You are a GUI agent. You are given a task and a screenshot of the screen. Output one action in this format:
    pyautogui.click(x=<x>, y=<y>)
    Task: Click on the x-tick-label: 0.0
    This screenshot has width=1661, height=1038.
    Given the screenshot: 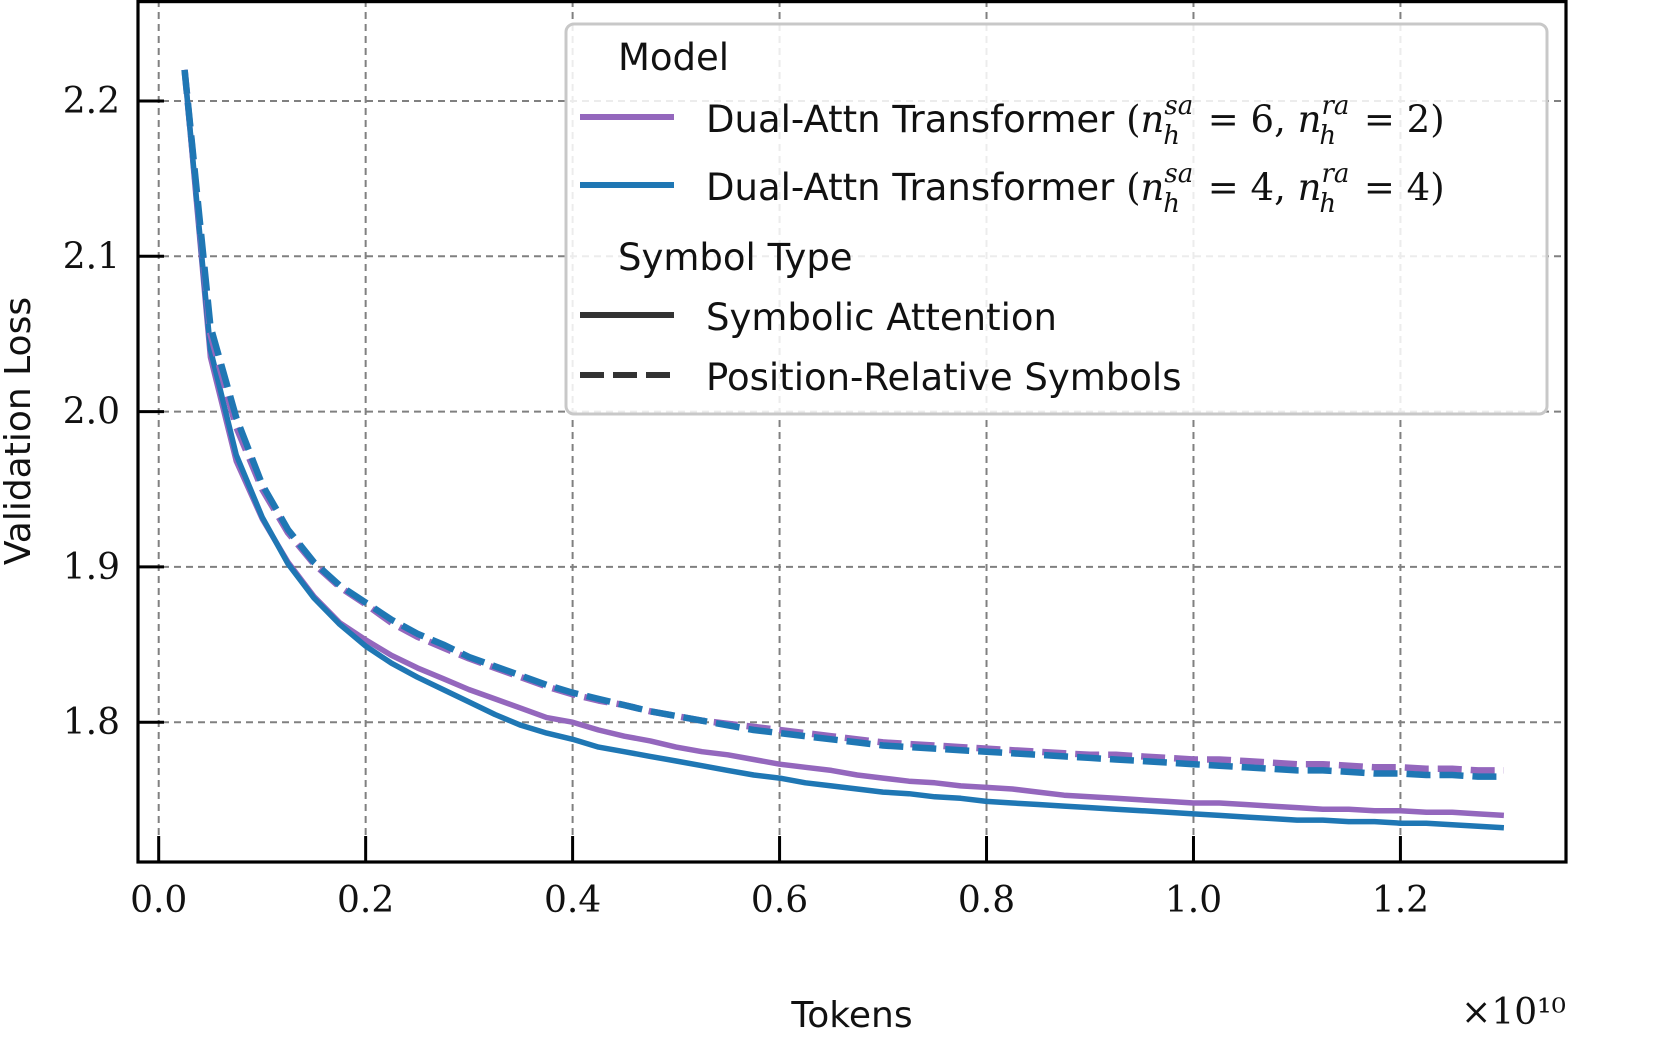 What is the action you would take?
    pyautogui.click(x=158, y=900)
    